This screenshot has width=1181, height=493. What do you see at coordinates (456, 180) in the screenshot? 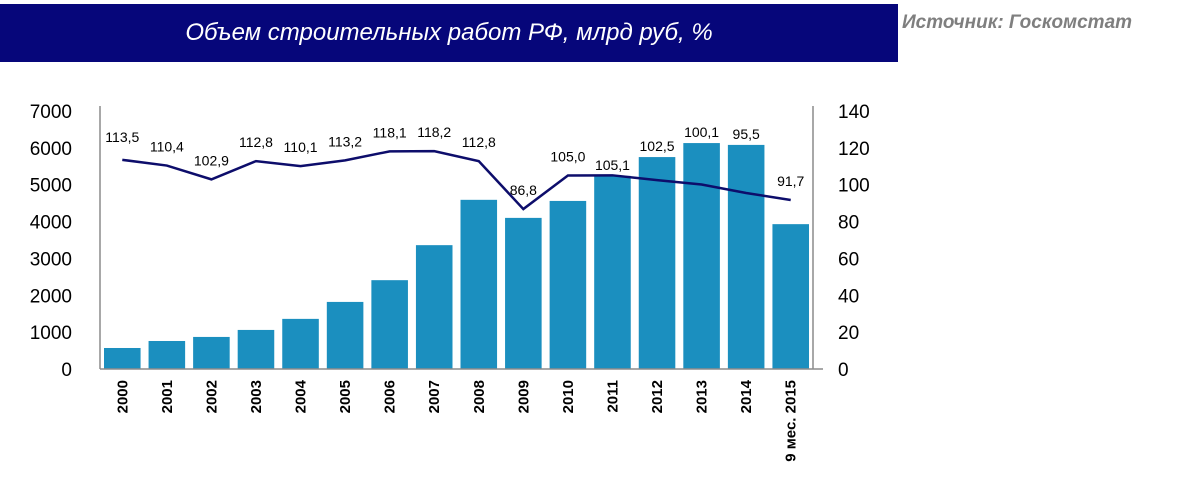
I see `line-series` at bounding box center [456, 180].